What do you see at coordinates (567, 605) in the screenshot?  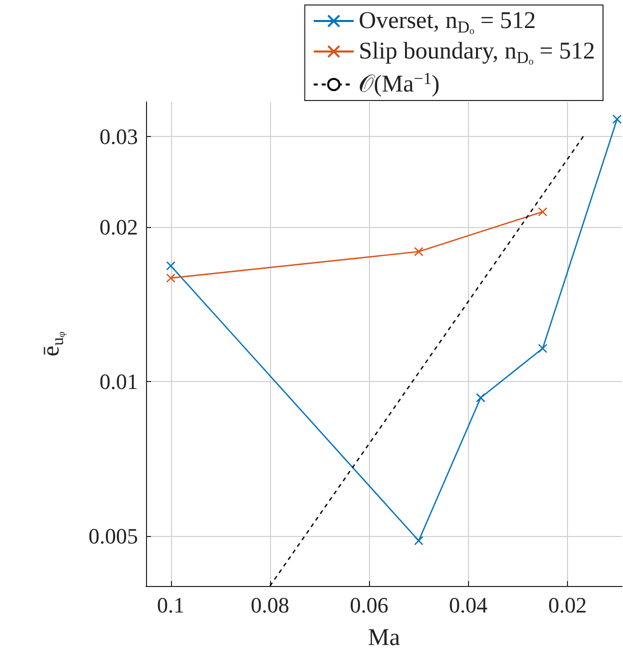 I see `x-tick-label: 0.02` at bounding box center [567, 605].